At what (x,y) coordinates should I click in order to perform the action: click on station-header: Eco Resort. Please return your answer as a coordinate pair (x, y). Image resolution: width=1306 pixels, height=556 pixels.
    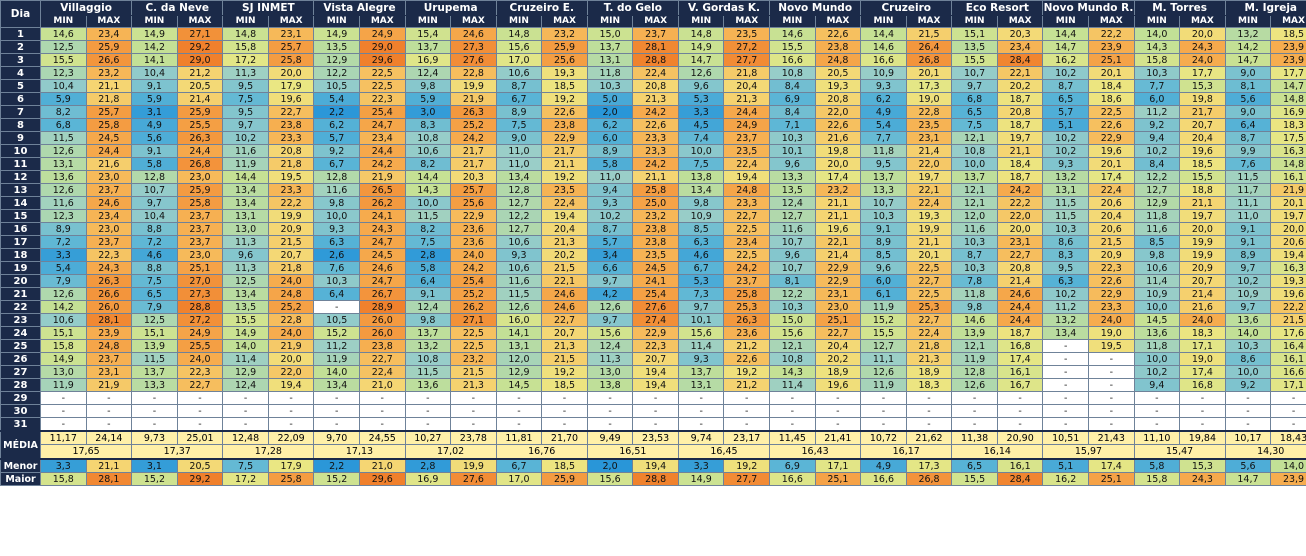
    Looking at the image, I should click on (997, 8).